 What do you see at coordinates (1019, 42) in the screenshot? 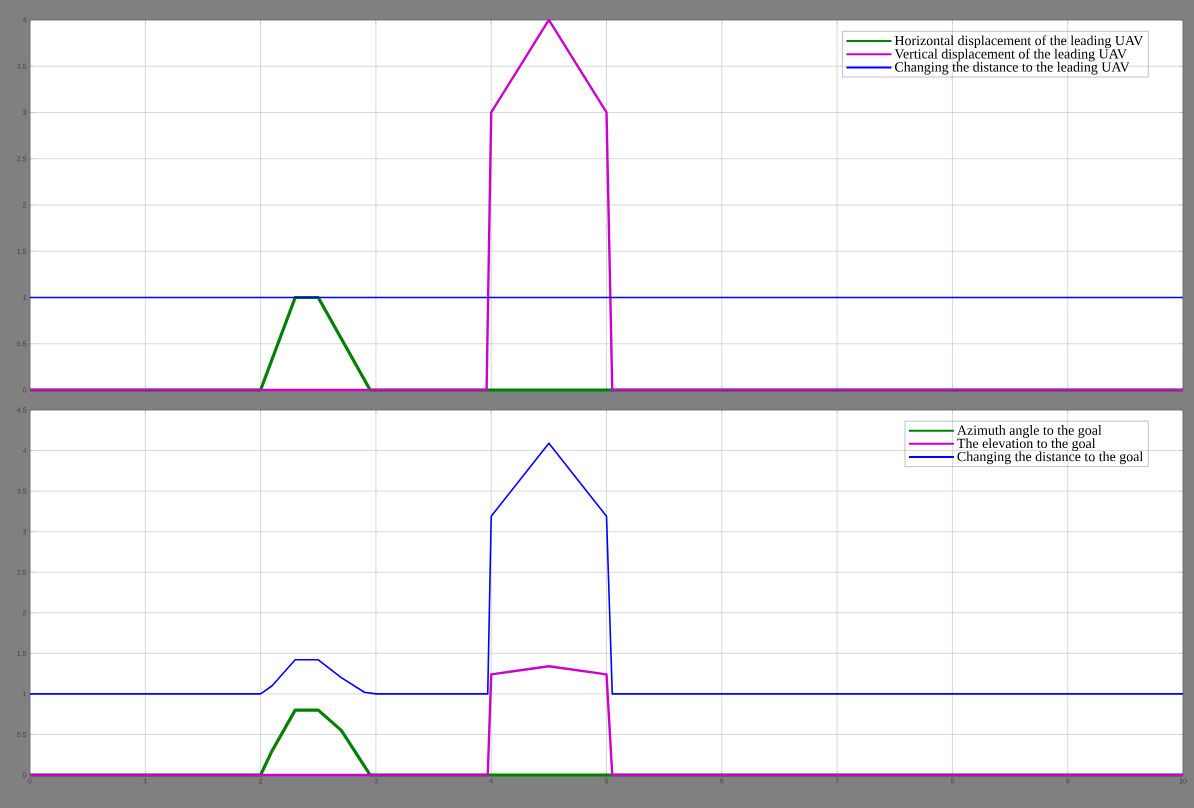
I see `legend-label: Horizontal displacement of the leading UAV` at bounding box center [1019, 42].